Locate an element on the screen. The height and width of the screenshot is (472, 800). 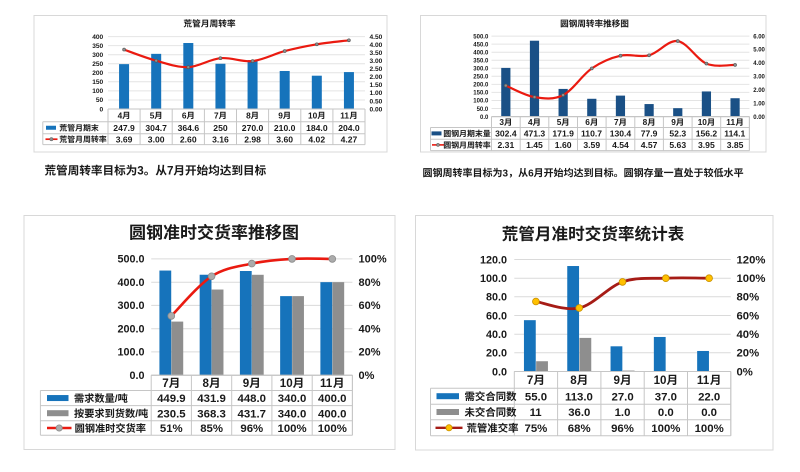
svg-text: 150 is located at coordinates (97, 82).